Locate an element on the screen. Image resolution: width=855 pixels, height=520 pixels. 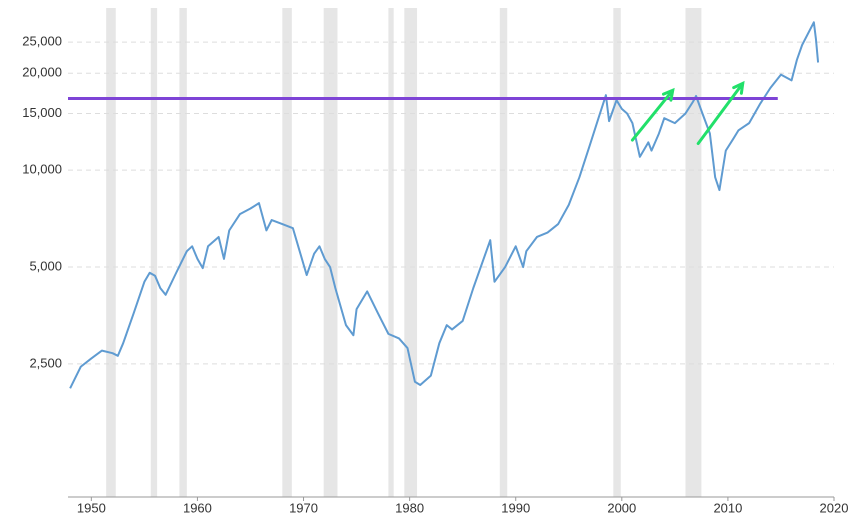
y-tick-label: 5,000 is located at coordinates (45, 265).